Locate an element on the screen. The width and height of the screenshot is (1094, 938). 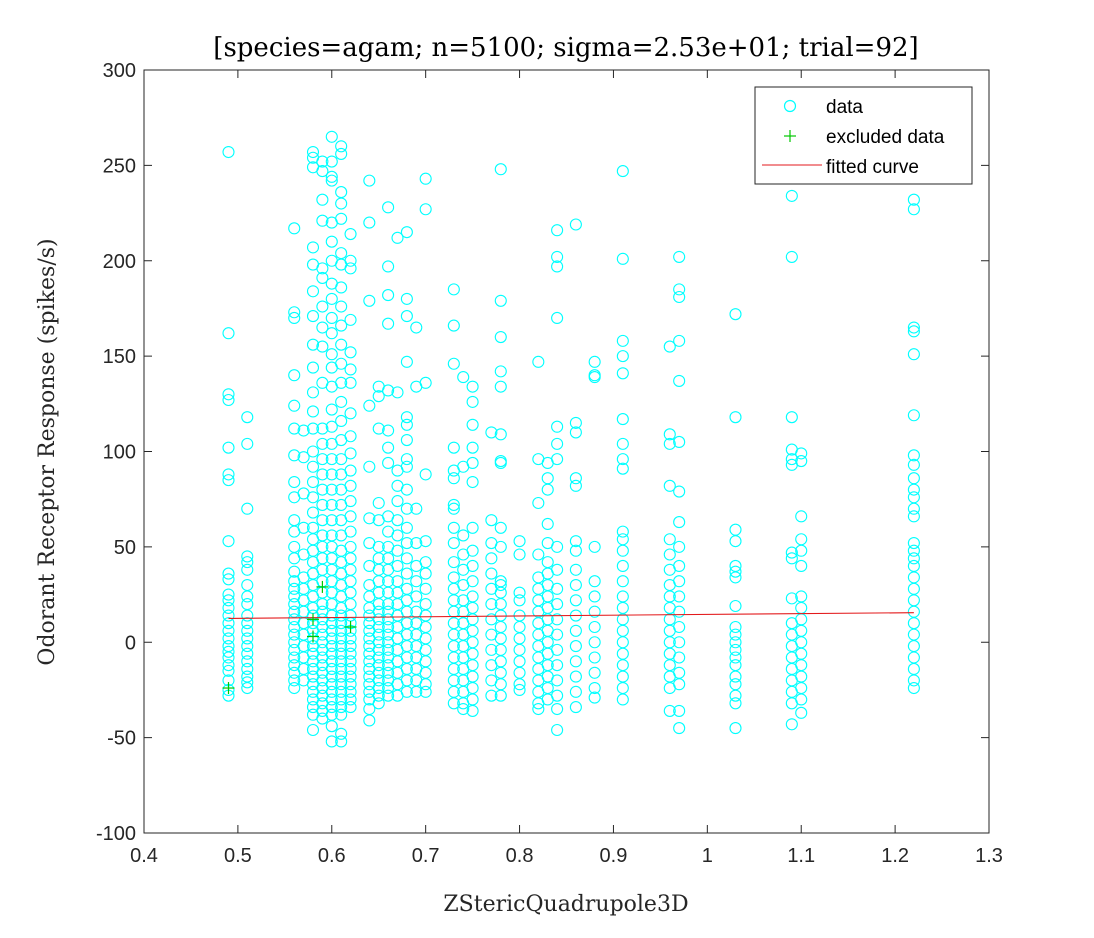
x-tick-label: 1 is located at coordinates (707, 856).